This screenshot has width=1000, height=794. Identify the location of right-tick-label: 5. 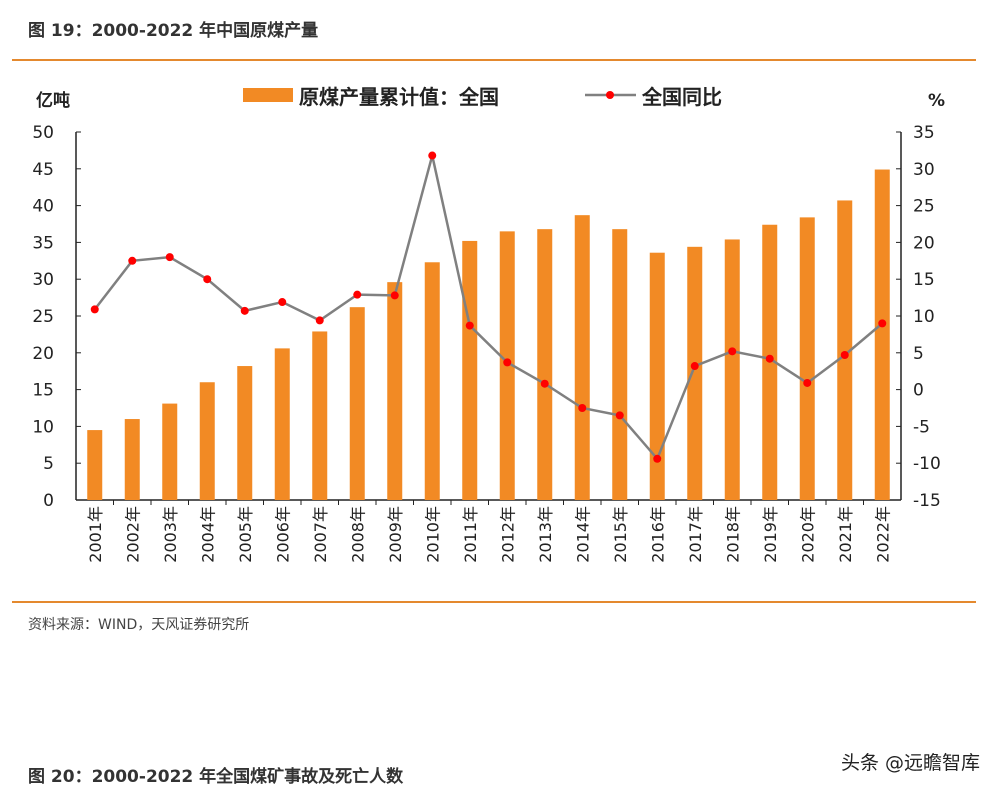
(918, 354).